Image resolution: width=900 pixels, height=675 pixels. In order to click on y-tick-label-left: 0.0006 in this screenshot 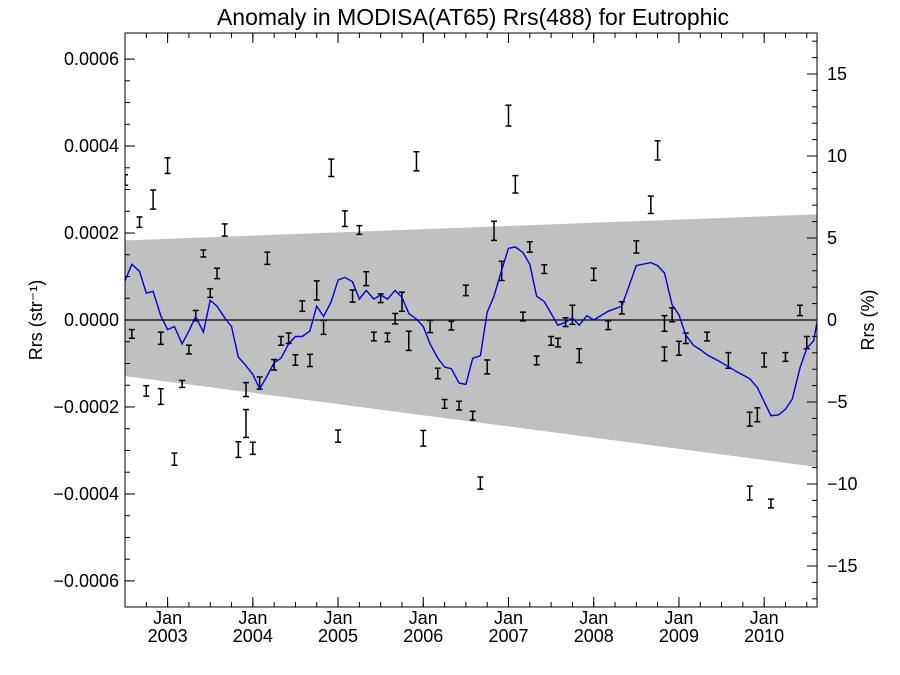, I will do `click(91, 59)`.